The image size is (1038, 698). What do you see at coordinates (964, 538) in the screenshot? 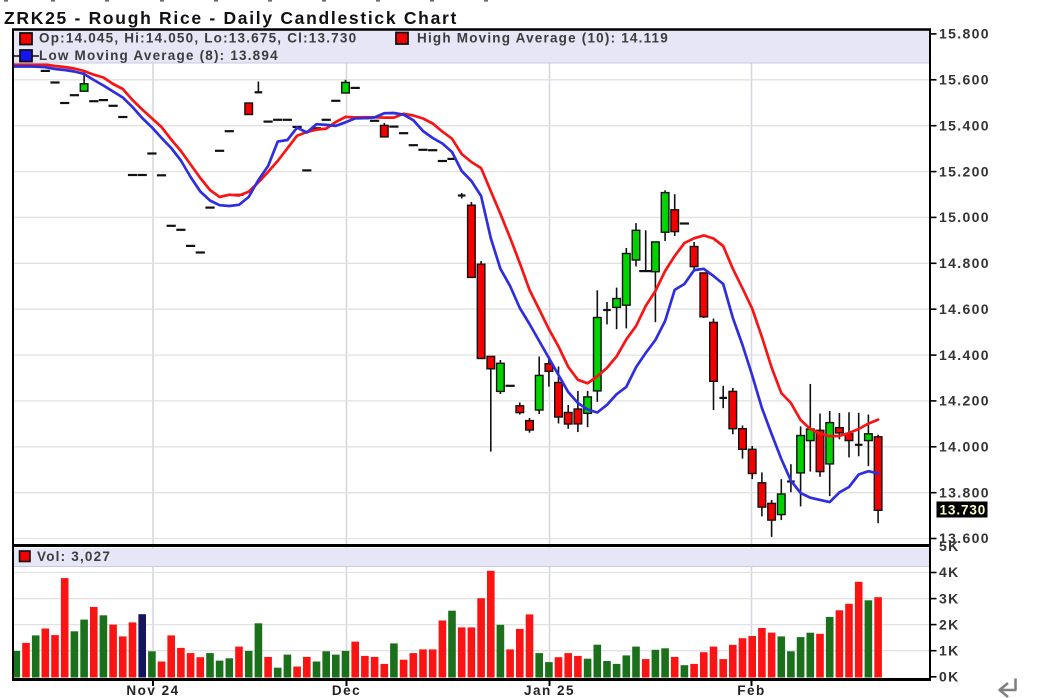
I see `svg-text: 13.600` at bounding box center [964, 538].